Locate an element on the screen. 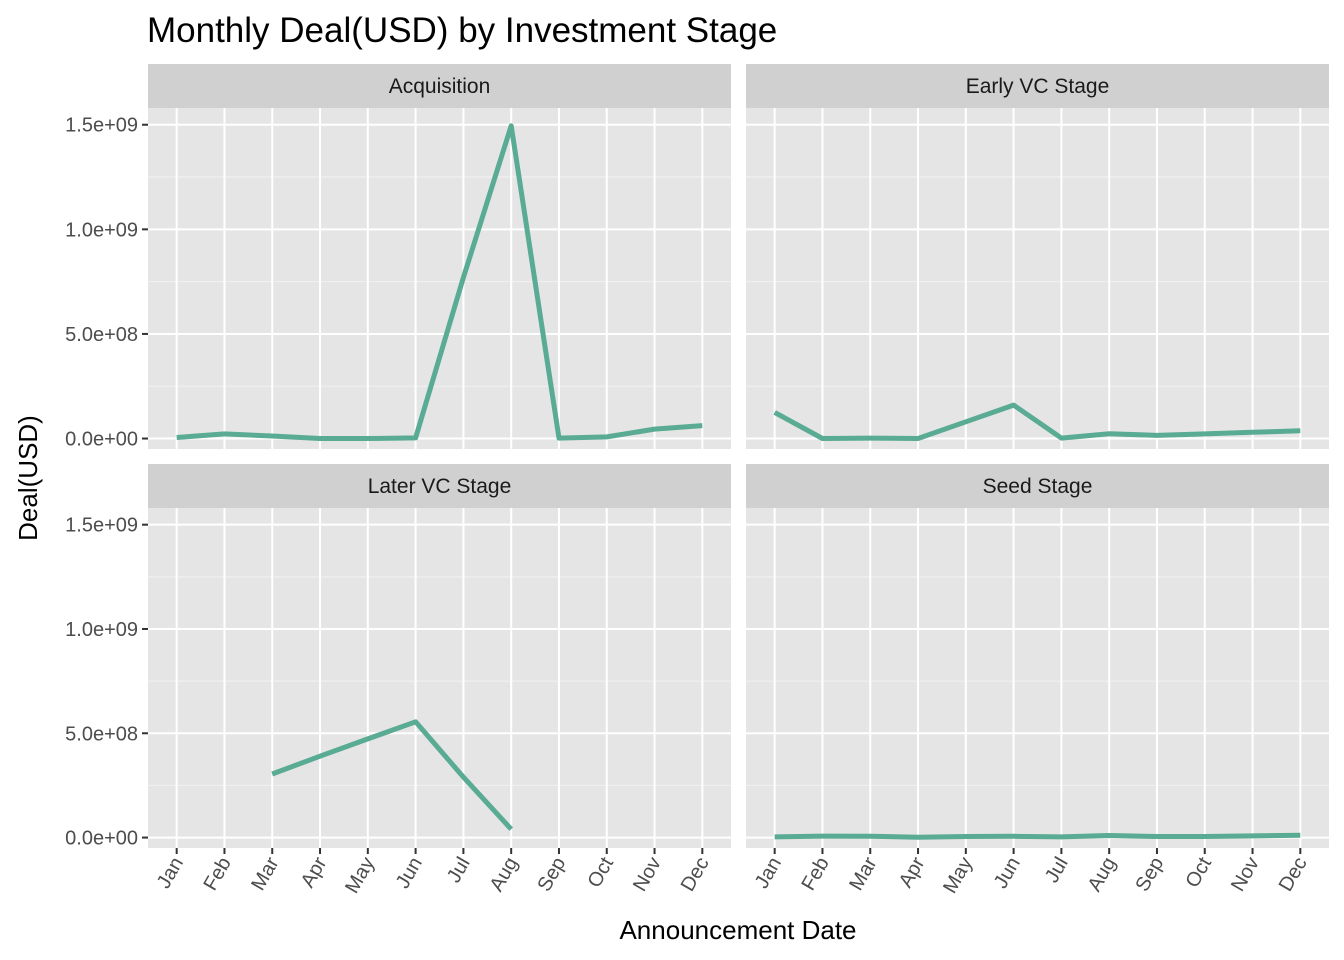 The height and width of the screenshot is (960, 1344). y-axis-title: Deal(USD) is located at coordinates (28, 478).